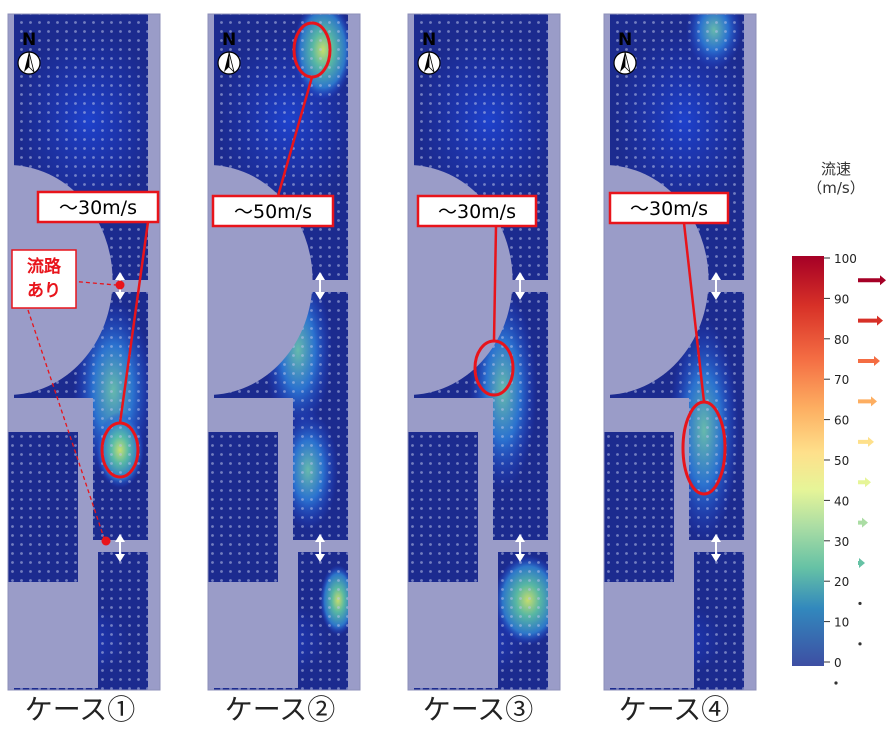 The width and height of the screenshot is (886, 749). Describe the element at coordinates (80, 709) in the screenshot. I see `case-label-1: ケース①` at that location.